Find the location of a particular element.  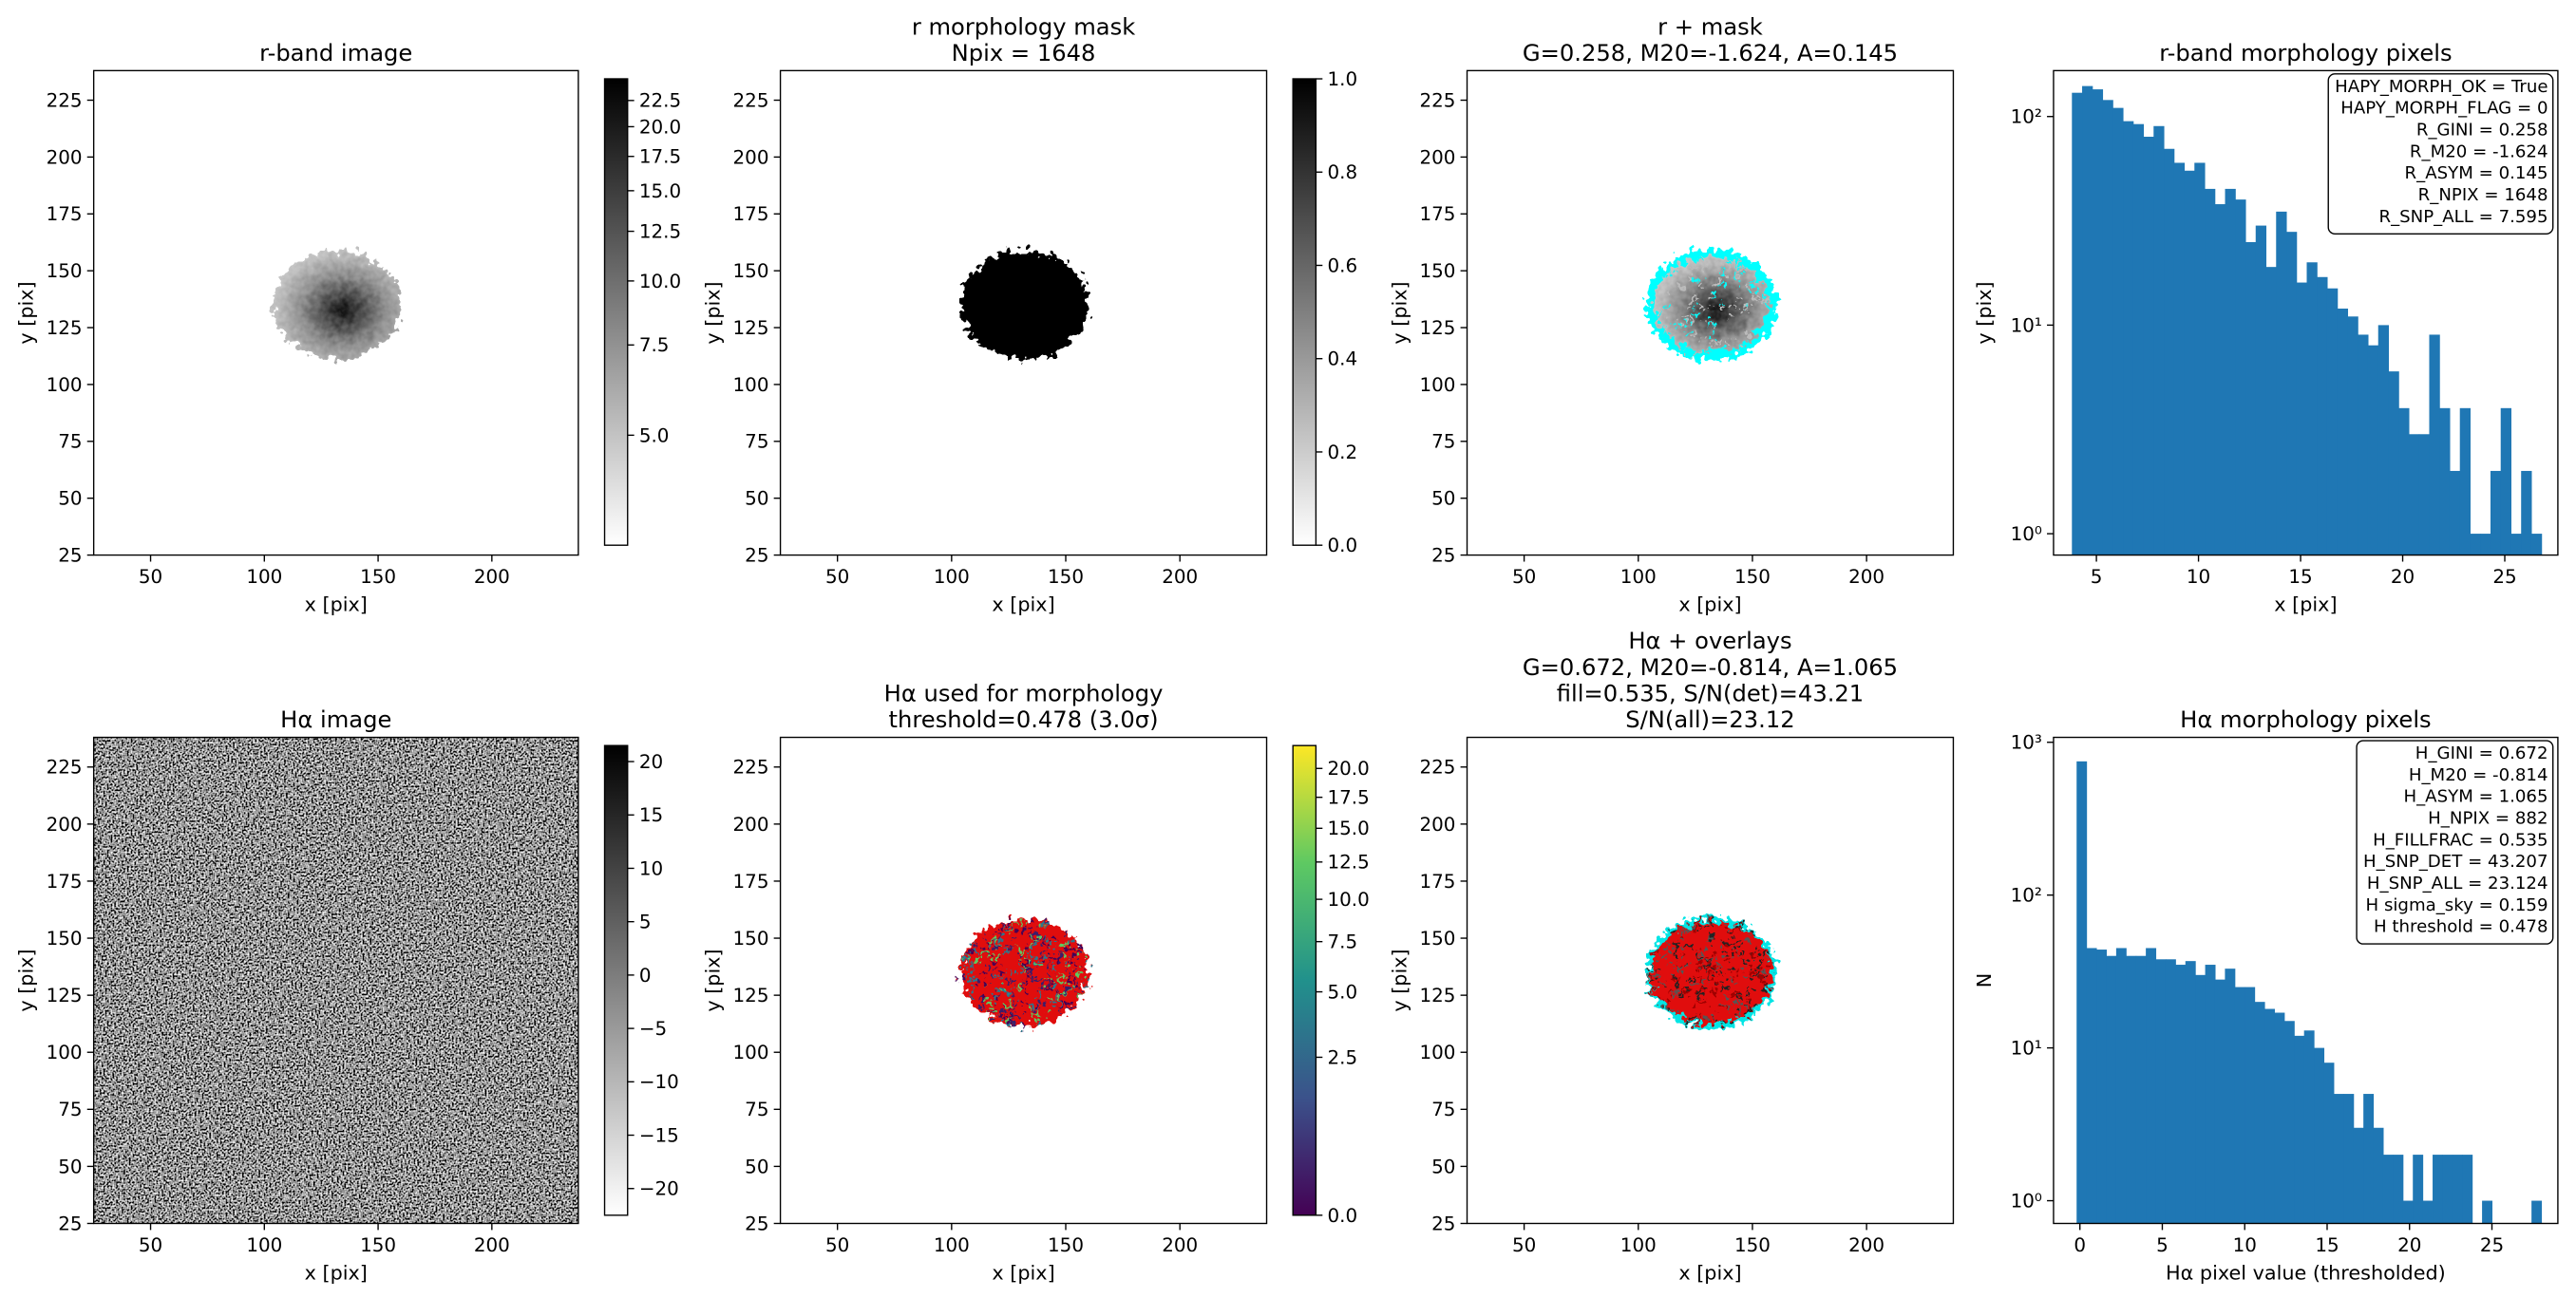

y-axis-label: y [pix] is located at coordinates (713, 980).